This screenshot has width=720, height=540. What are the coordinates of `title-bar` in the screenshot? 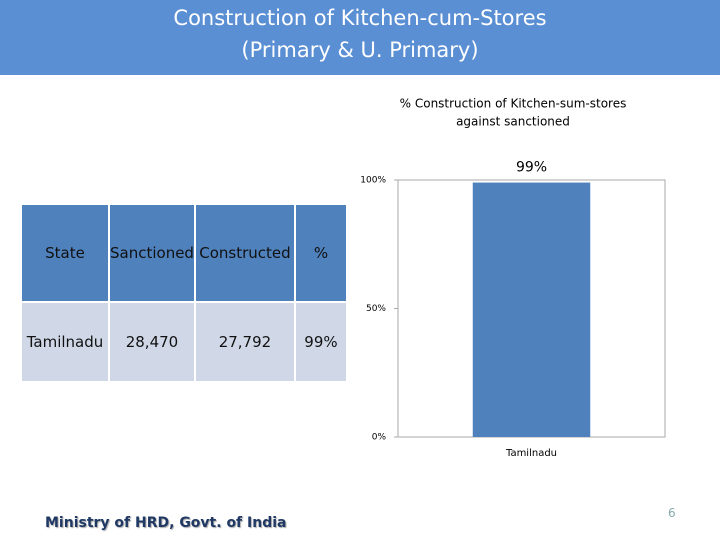 It's located at (360, 37).